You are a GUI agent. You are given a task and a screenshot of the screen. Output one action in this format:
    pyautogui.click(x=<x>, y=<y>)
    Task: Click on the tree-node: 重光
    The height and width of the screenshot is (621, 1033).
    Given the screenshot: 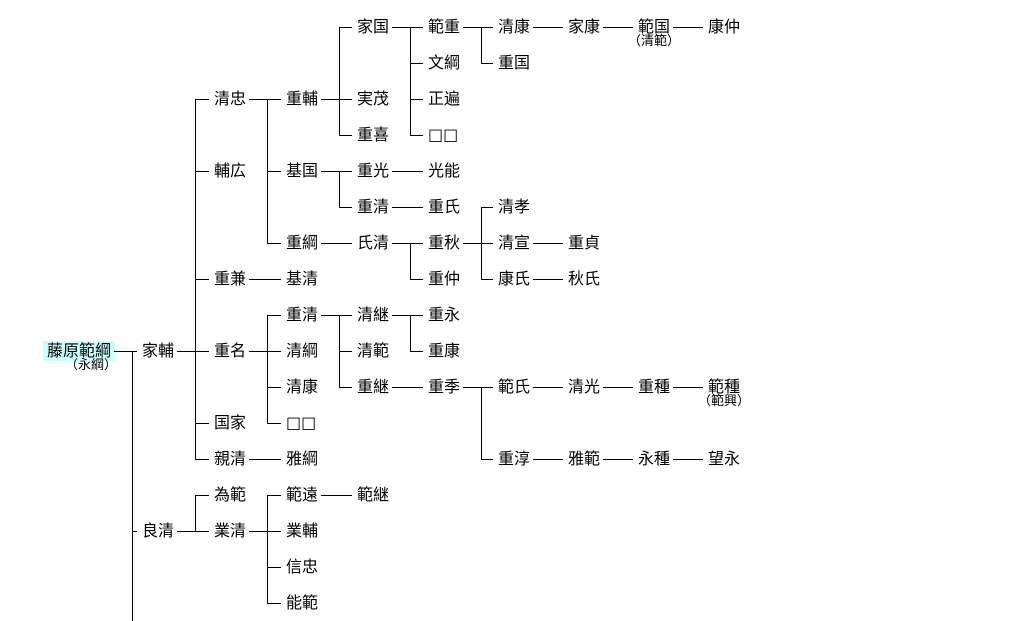 What is the action you would take?
    pyautogui.click(x=373, y=170)
    